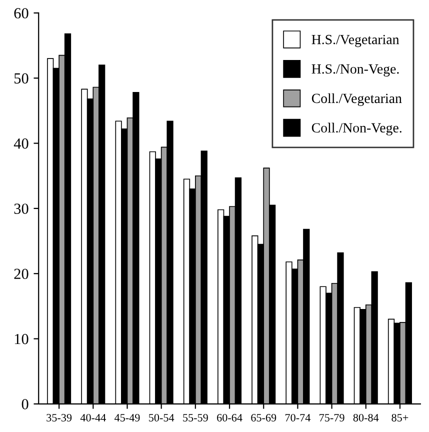 This screenshot has width=429, height=432. I want to click on x-tick-label: 65-69, so click(263, 418).